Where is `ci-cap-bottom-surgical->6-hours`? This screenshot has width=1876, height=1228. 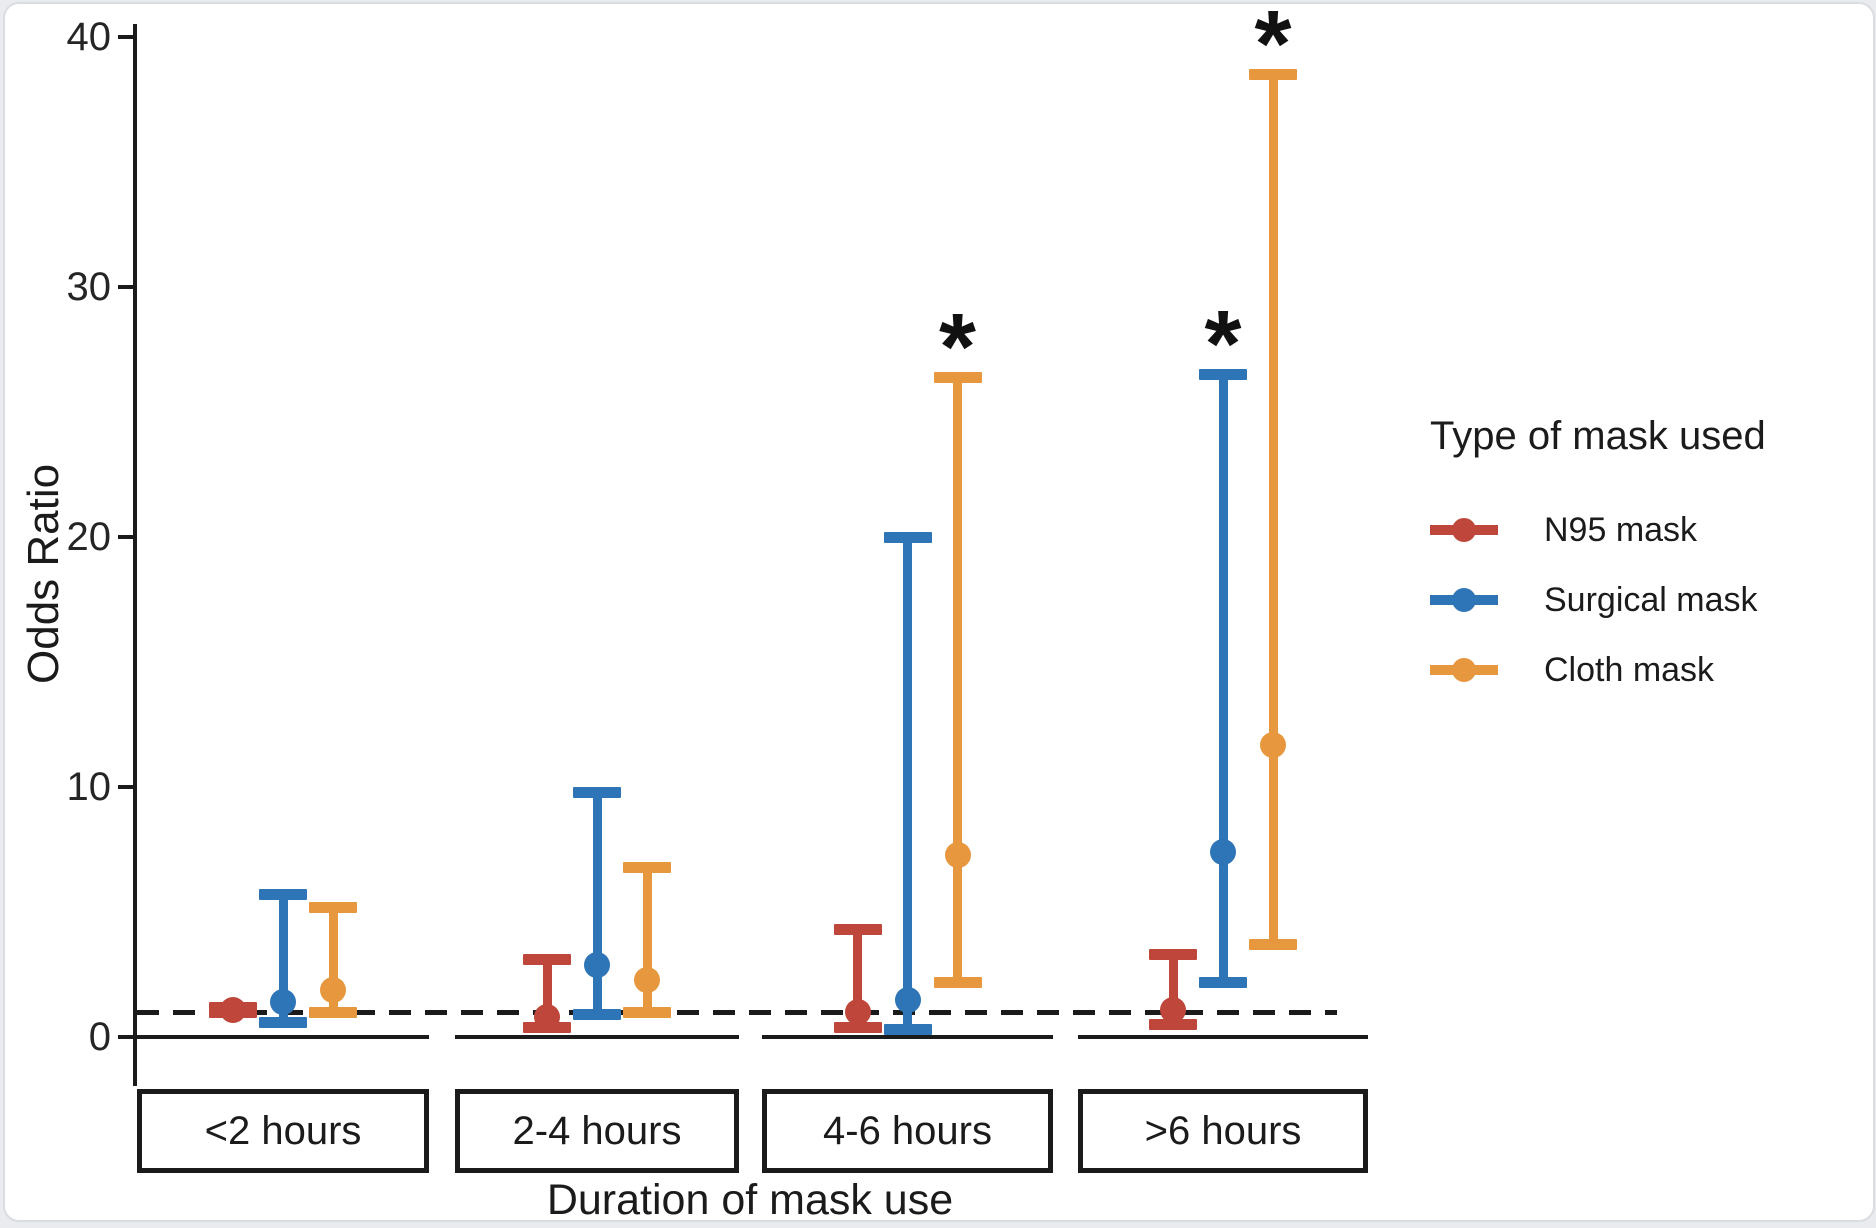
ci-cap-bottom-surgical->6-hours is located at coordinates (1223, 982).